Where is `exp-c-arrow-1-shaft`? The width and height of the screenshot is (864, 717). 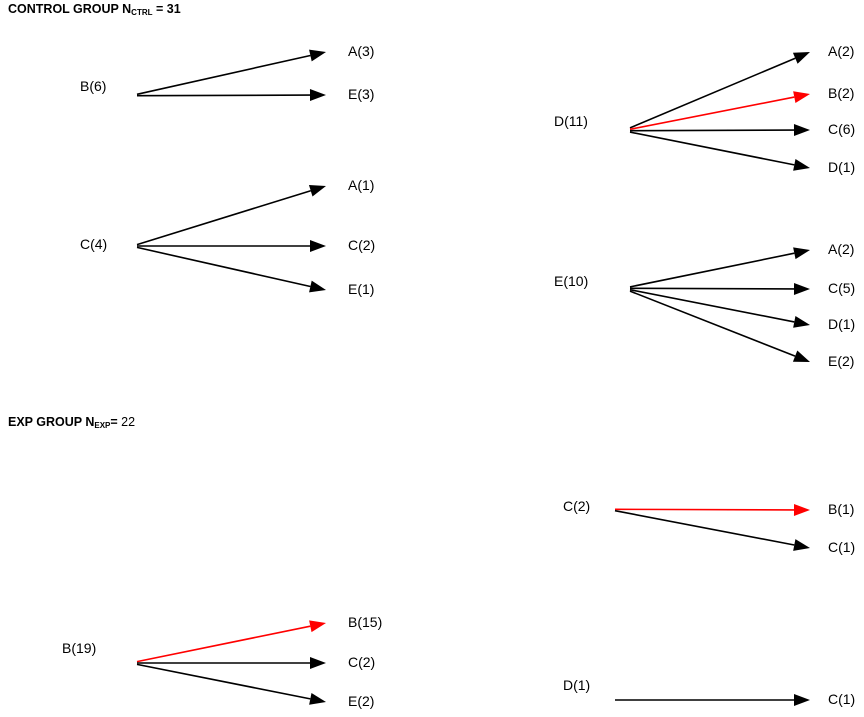
exp-c-arrow-1-shaft is located at coordinates (704, 527).